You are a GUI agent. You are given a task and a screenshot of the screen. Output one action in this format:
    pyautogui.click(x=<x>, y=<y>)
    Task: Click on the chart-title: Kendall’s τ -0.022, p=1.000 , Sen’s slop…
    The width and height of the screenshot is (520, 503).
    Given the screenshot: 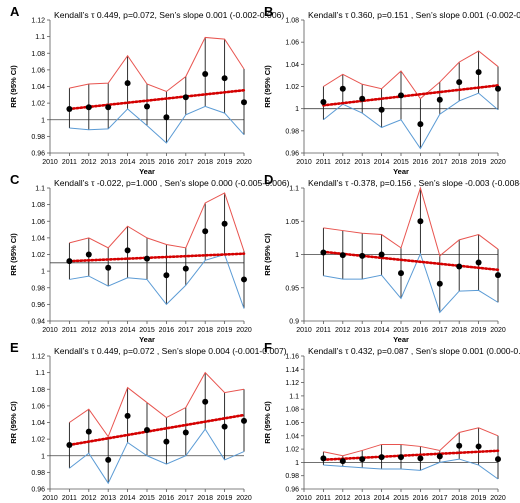 What is the action you would take?
    pyautogui.click(x=172, y=183)
    